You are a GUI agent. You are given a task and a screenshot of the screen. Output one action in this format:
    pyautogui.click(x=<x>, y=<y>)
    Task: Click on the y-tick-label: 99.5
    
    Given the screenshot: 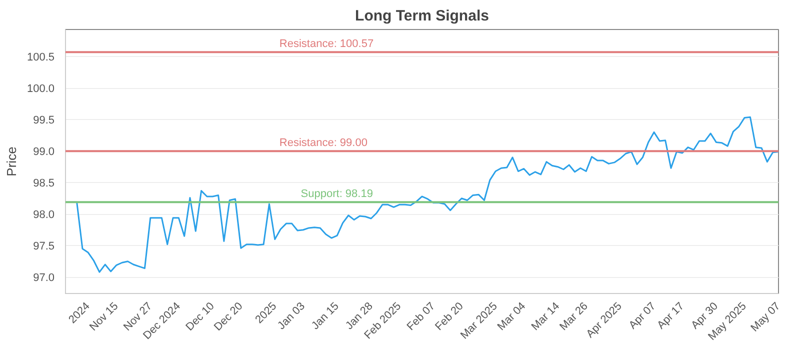 What is the action you would take?
    pyautogui.click(x=44, y=120)
    